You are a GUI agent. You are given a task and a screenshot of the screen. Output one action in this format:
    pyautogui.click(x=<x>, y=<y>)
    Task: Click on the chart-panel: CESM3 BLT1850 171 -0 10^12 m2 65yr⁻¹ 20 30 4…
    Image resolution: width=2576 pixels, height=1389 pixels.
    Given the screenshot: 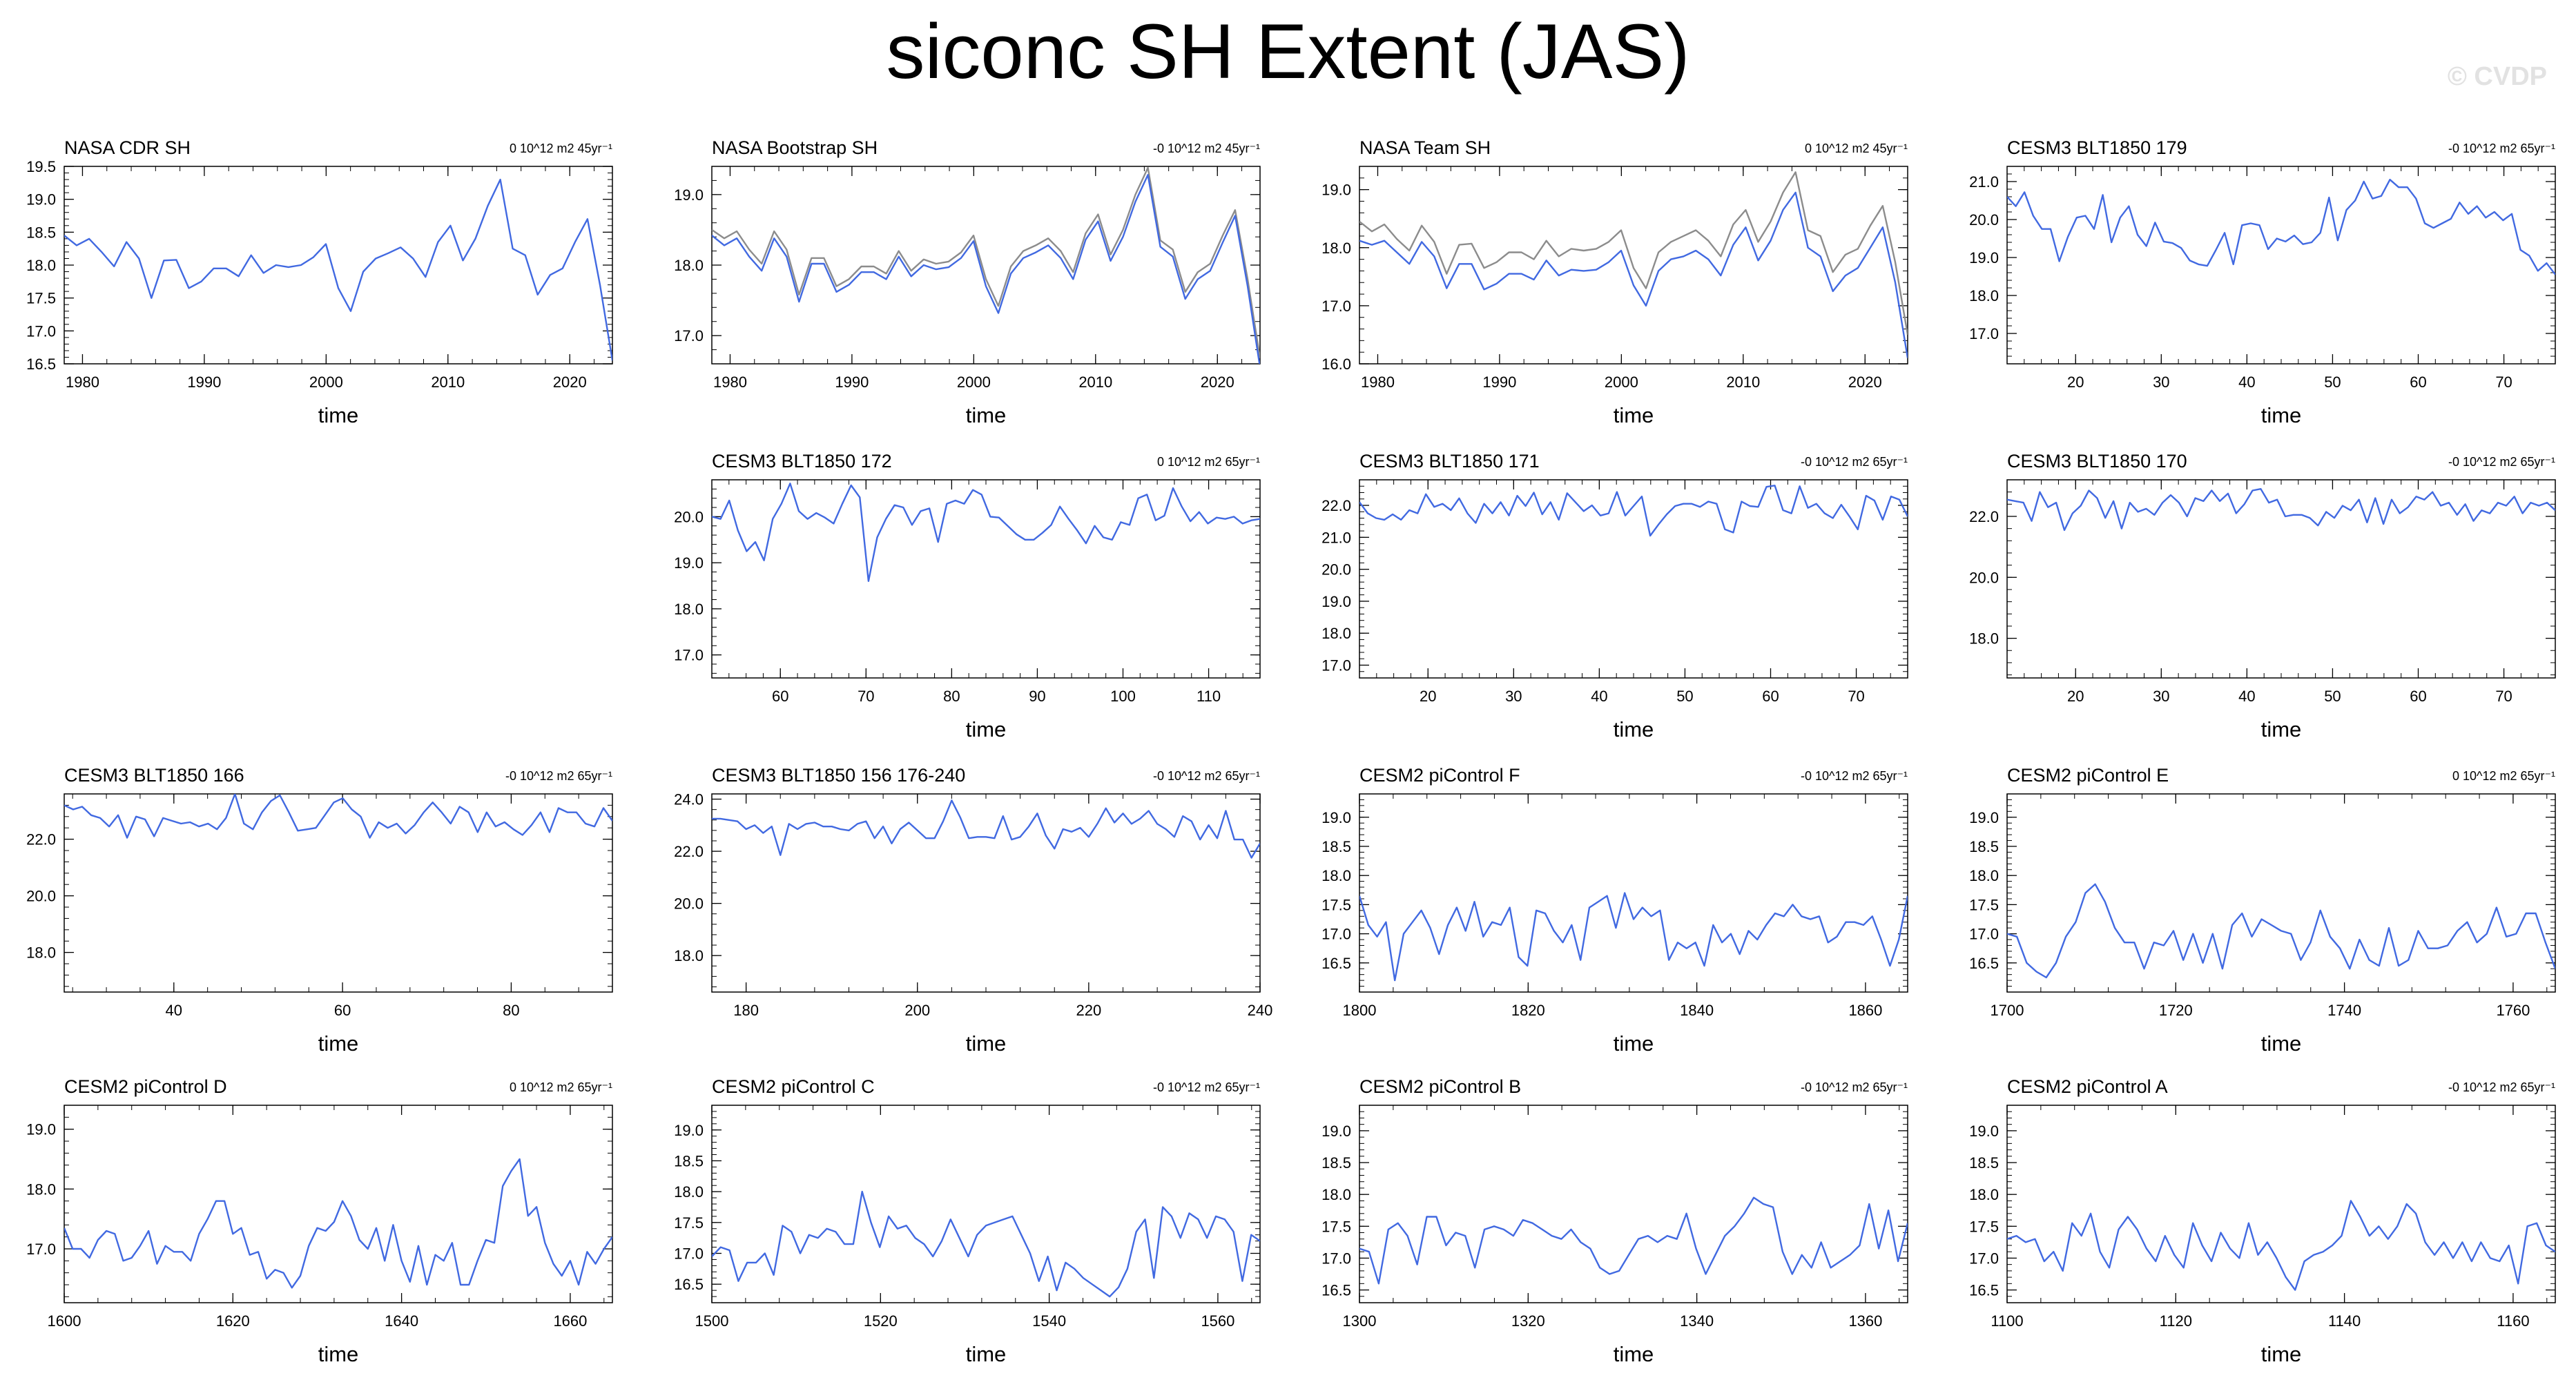 What is the action you would take?
    pyautogui.click(x=1615, y=596)
    